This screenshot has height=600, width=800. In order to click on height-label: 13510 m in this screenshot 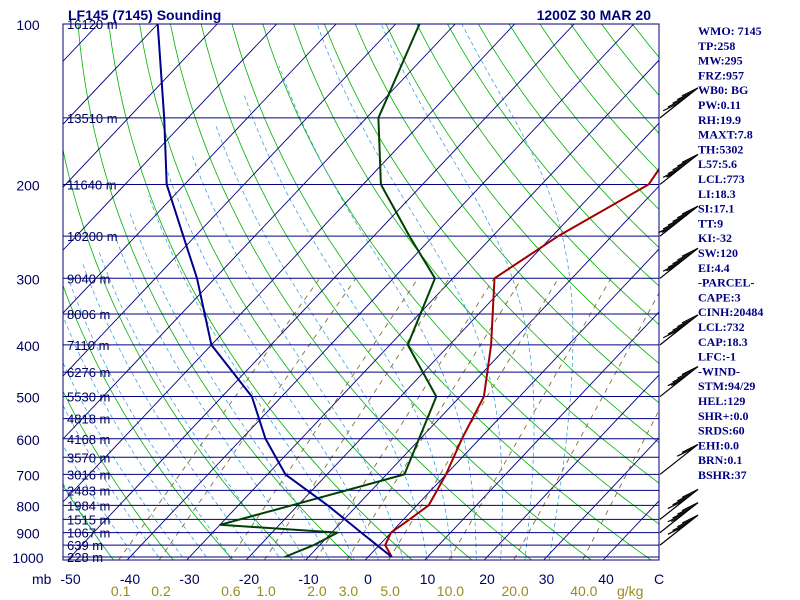, I will do `click(92, 118)`.